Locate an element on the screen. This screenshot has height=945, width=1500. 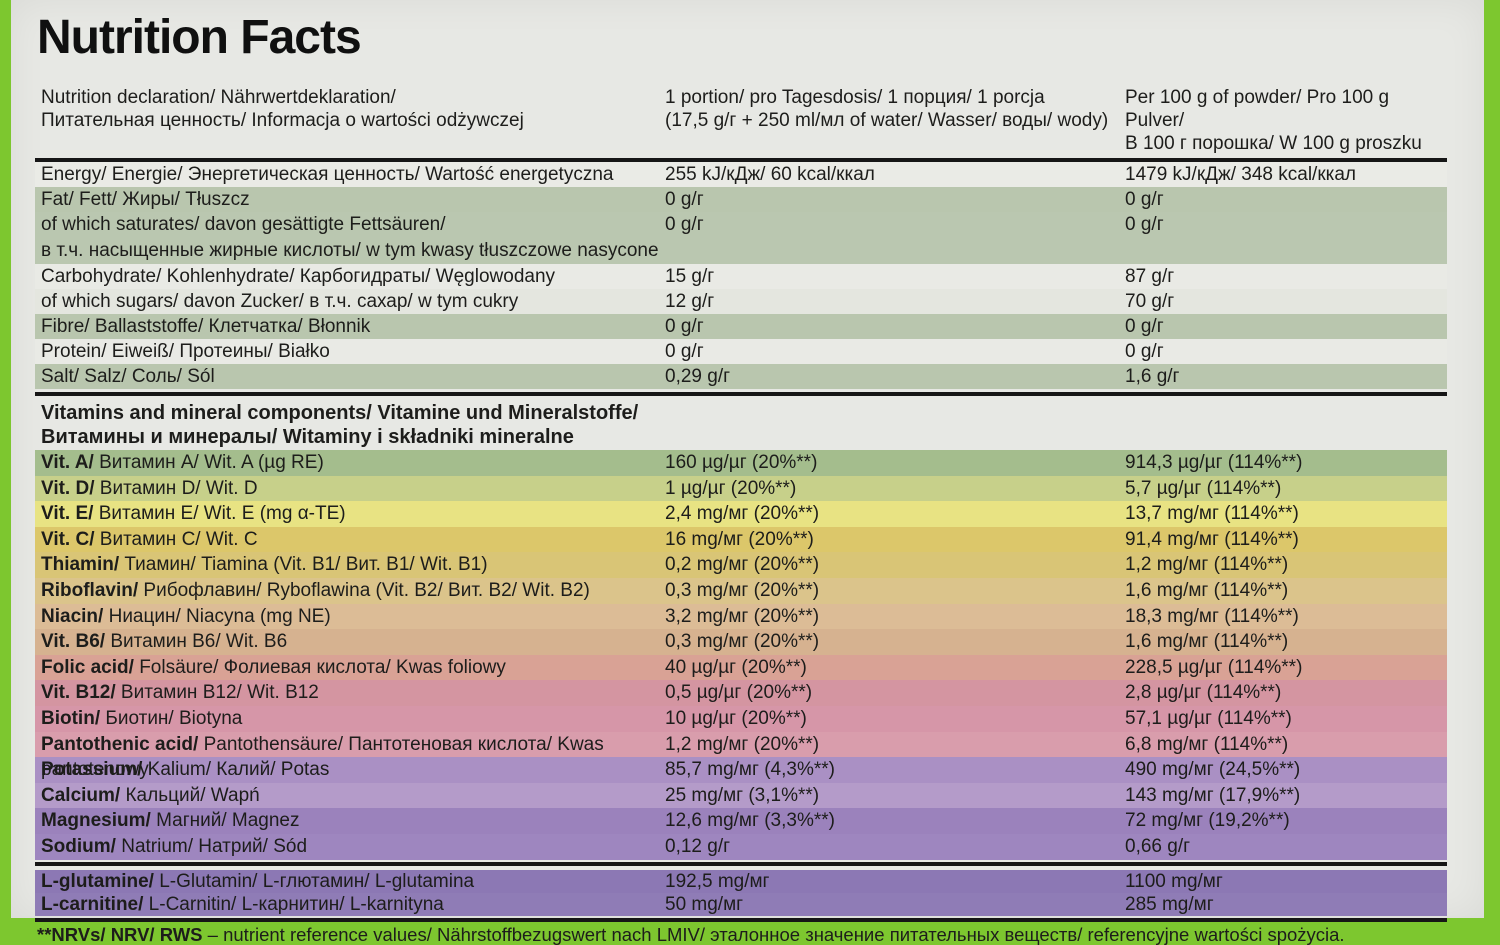
header-per100-line1: Per 100 g of powder/ Pro 100 g Pulver/ is located at coordinates (1257, 109).